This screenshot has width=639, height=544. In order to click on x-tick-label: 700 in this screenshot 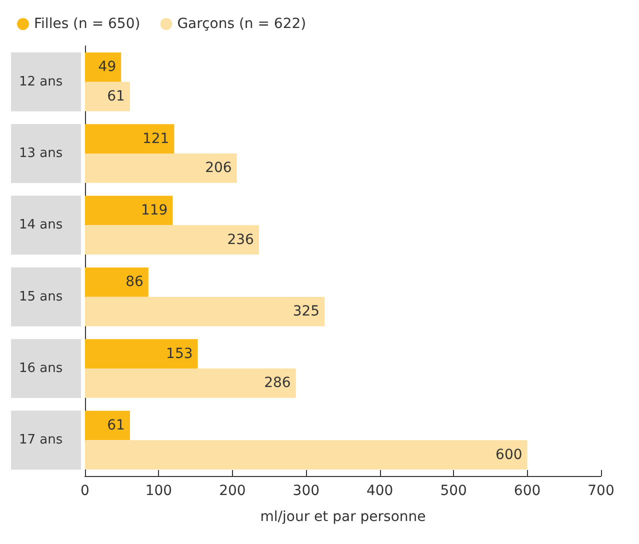, I will do `click(601, 491)`.